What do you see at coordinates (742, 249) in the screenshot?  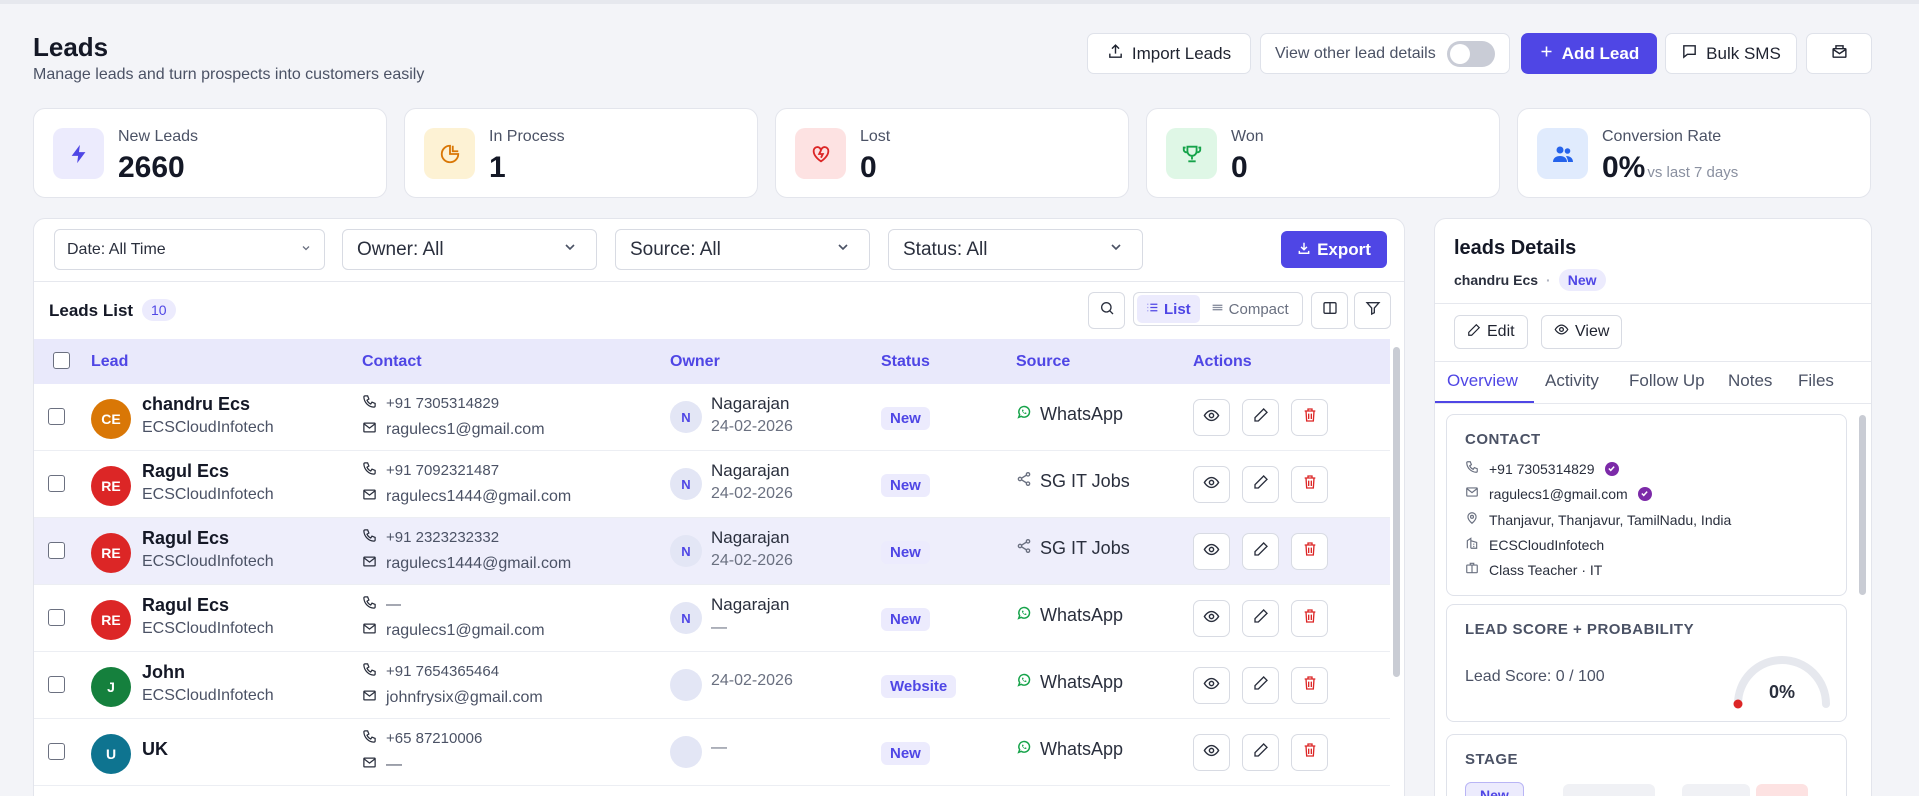 I see `source-filter: Source: All` at bounding box center [742, 249].